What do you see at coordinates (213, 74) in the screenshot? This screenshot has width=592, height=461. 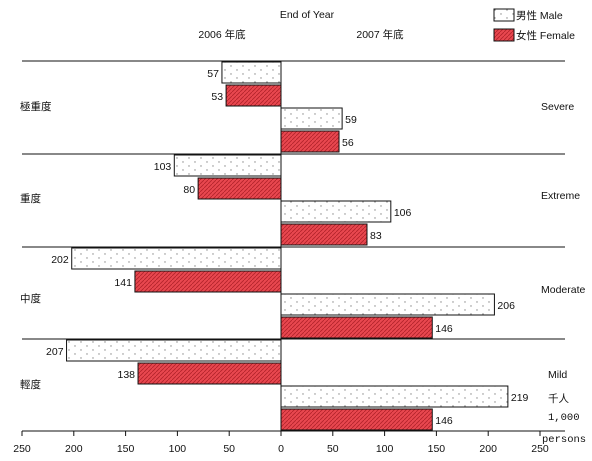 I see `value-label: 57` at bounding box center [213, 74].